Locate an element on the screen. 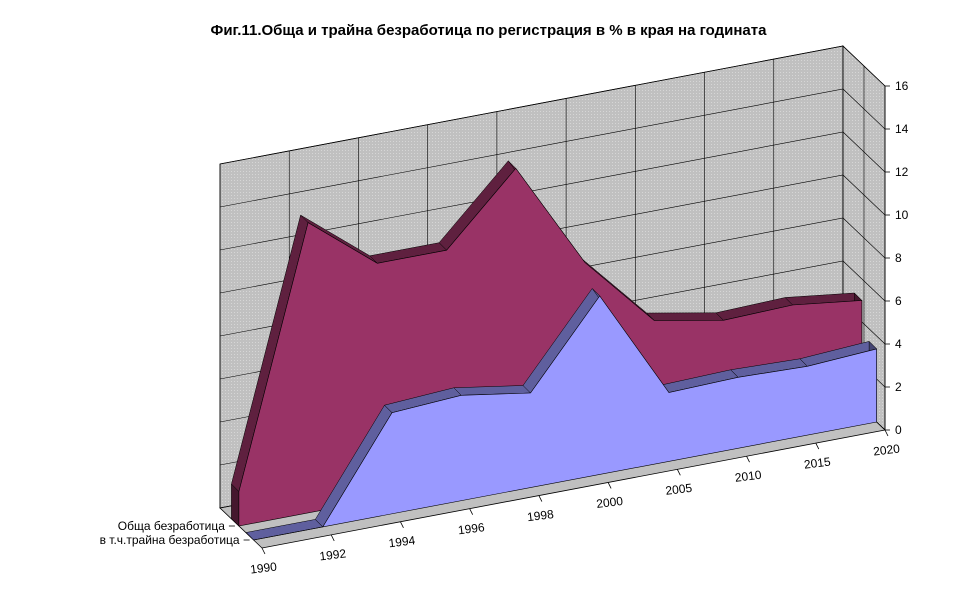 Image resolution: width=977 pixels, height=601 pixels. y-tick-label: 10 is located at coordinates (902, 215).